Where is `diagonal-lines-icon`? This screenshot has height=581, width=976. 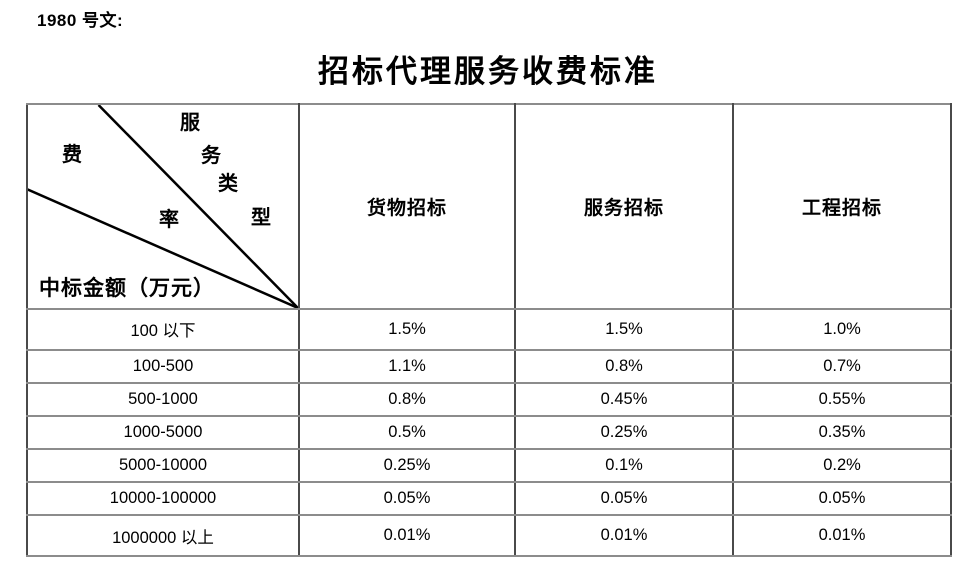
diagonal-lines-icon is located at coordinates (163, 206).